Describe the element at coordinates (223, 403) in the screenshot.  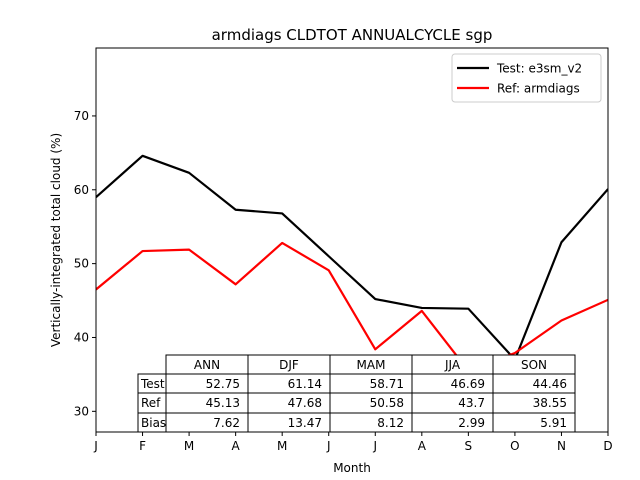
I see `table-cell: 45.13` at that location.